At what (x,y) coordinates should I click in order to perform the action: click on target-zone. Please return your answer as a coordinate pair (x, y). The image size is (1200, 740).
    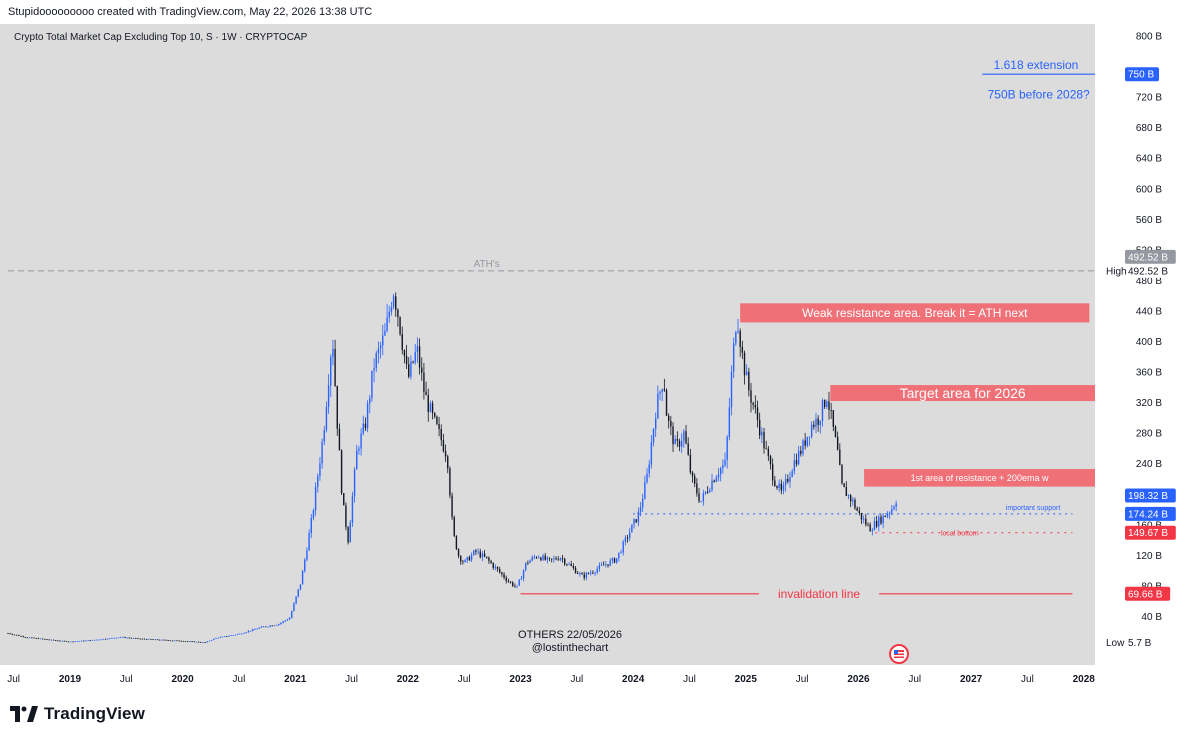
    Looking at the image, I should click on (962, 393).